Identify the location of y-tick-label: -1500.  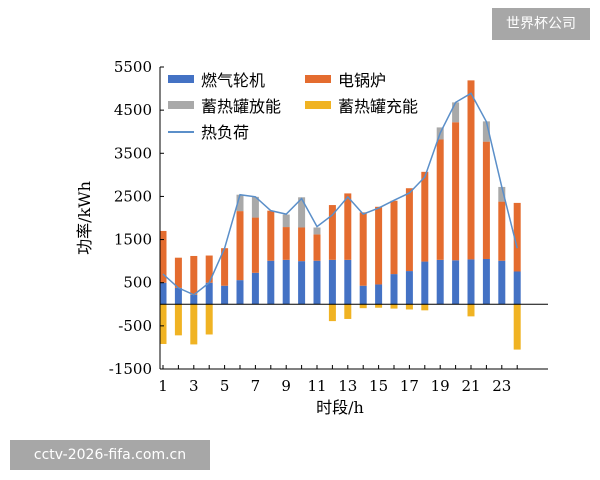
(130, 369).